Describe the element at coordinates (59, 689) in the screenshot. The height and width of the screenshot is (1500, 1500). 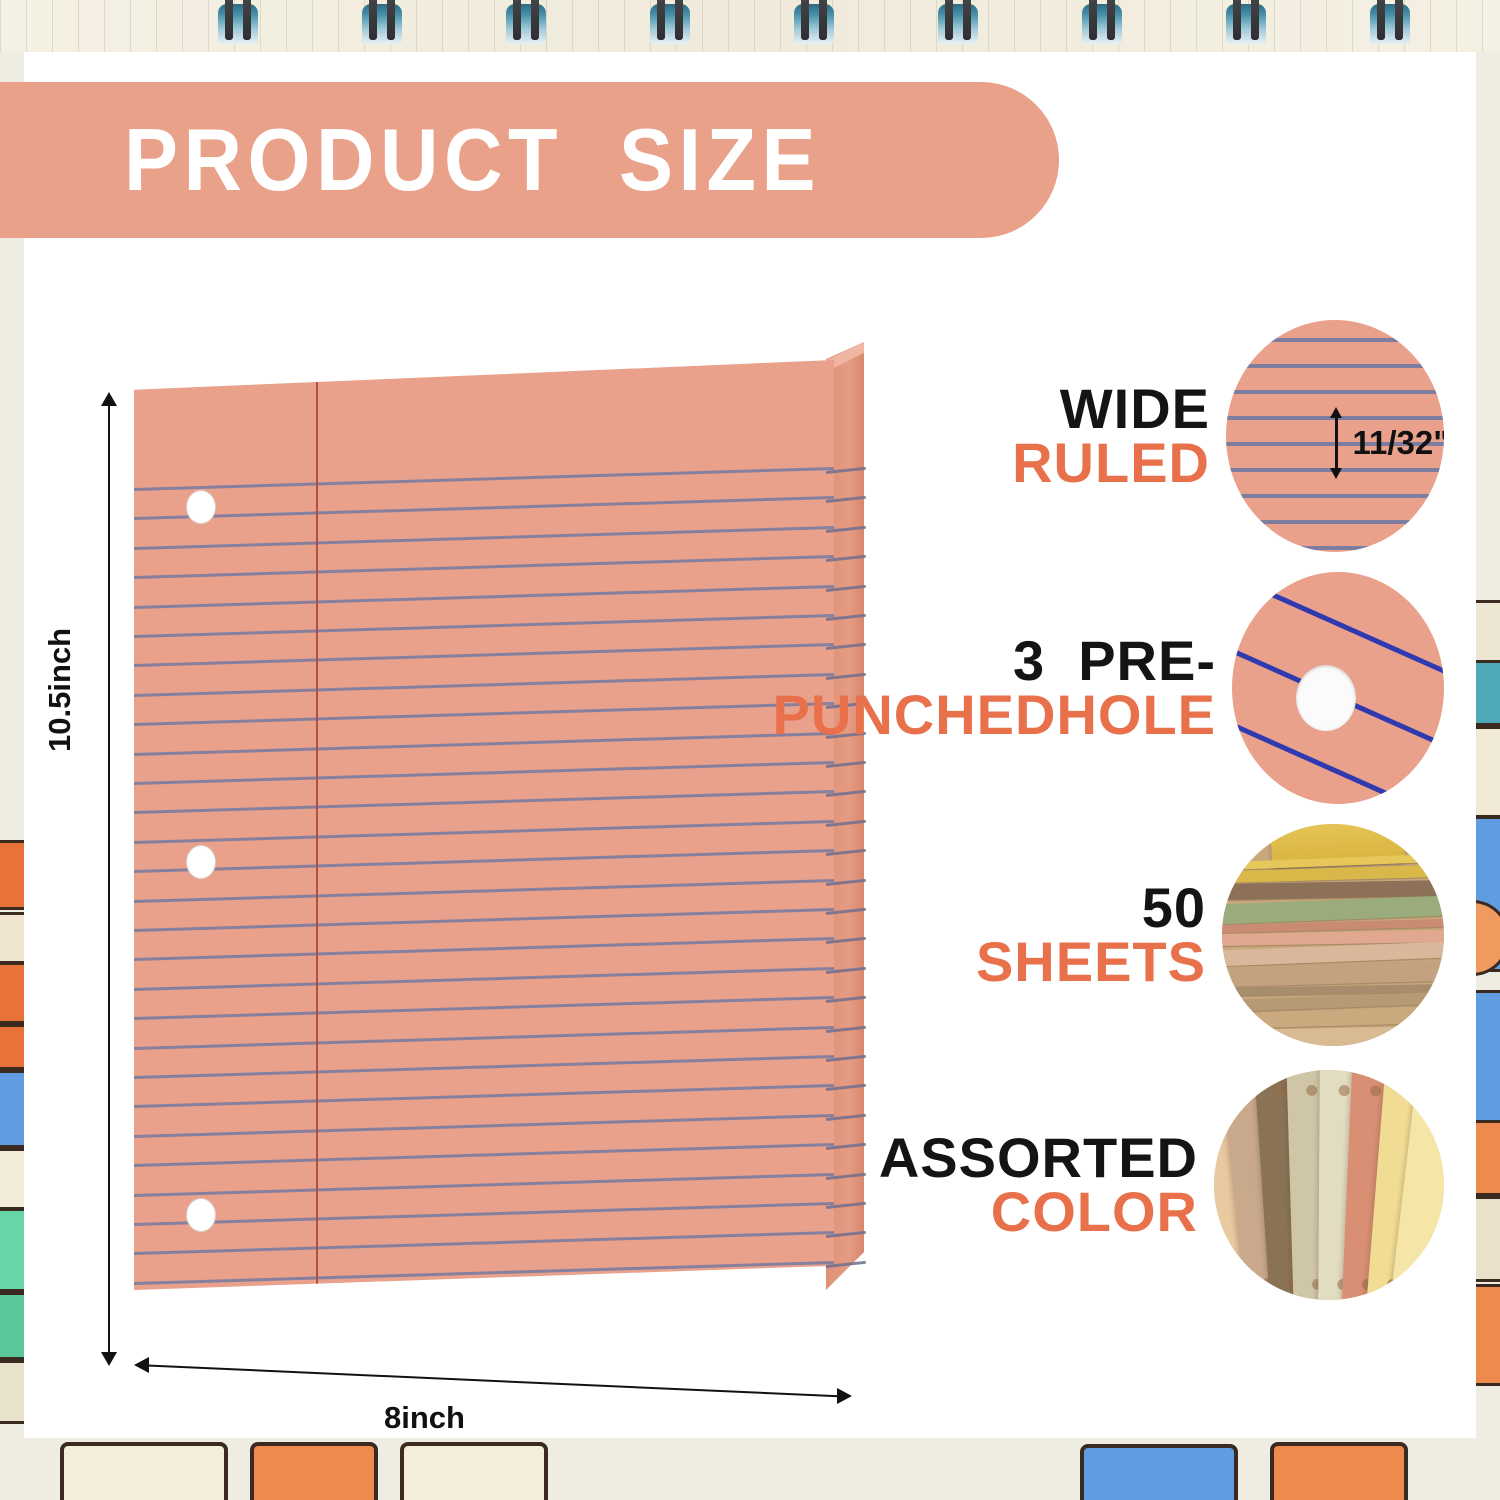
I see `height-dimension-label: 10.5inch` at that location.